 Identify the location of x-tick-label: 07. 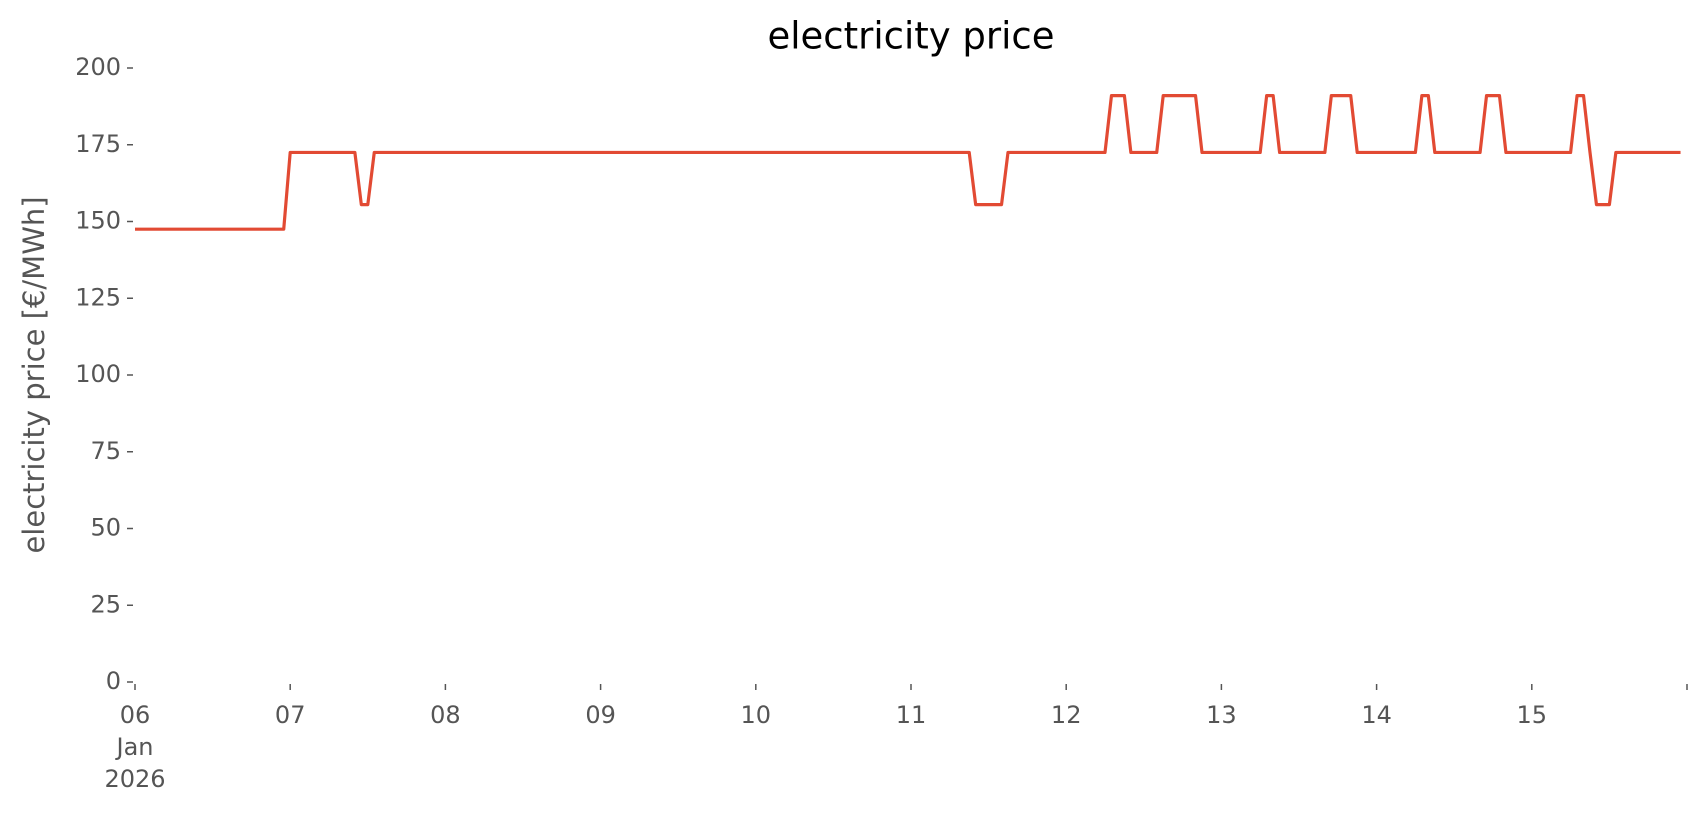
(290, 715).